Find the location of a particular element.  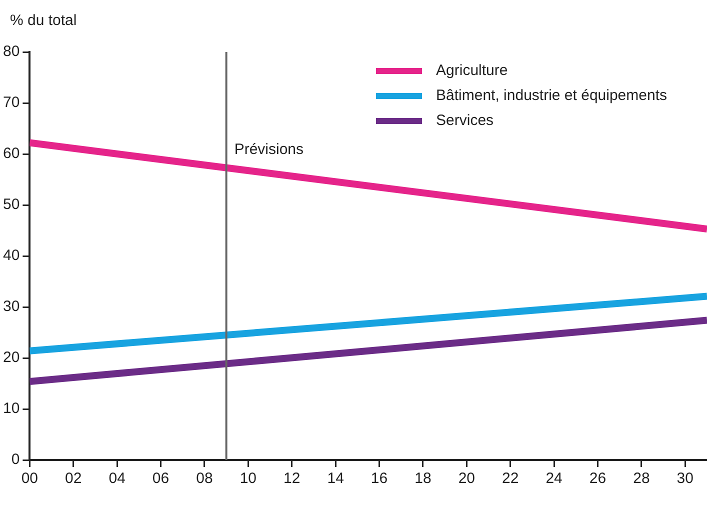

x-tick-label: 04 is located at coordinates (117, 479).